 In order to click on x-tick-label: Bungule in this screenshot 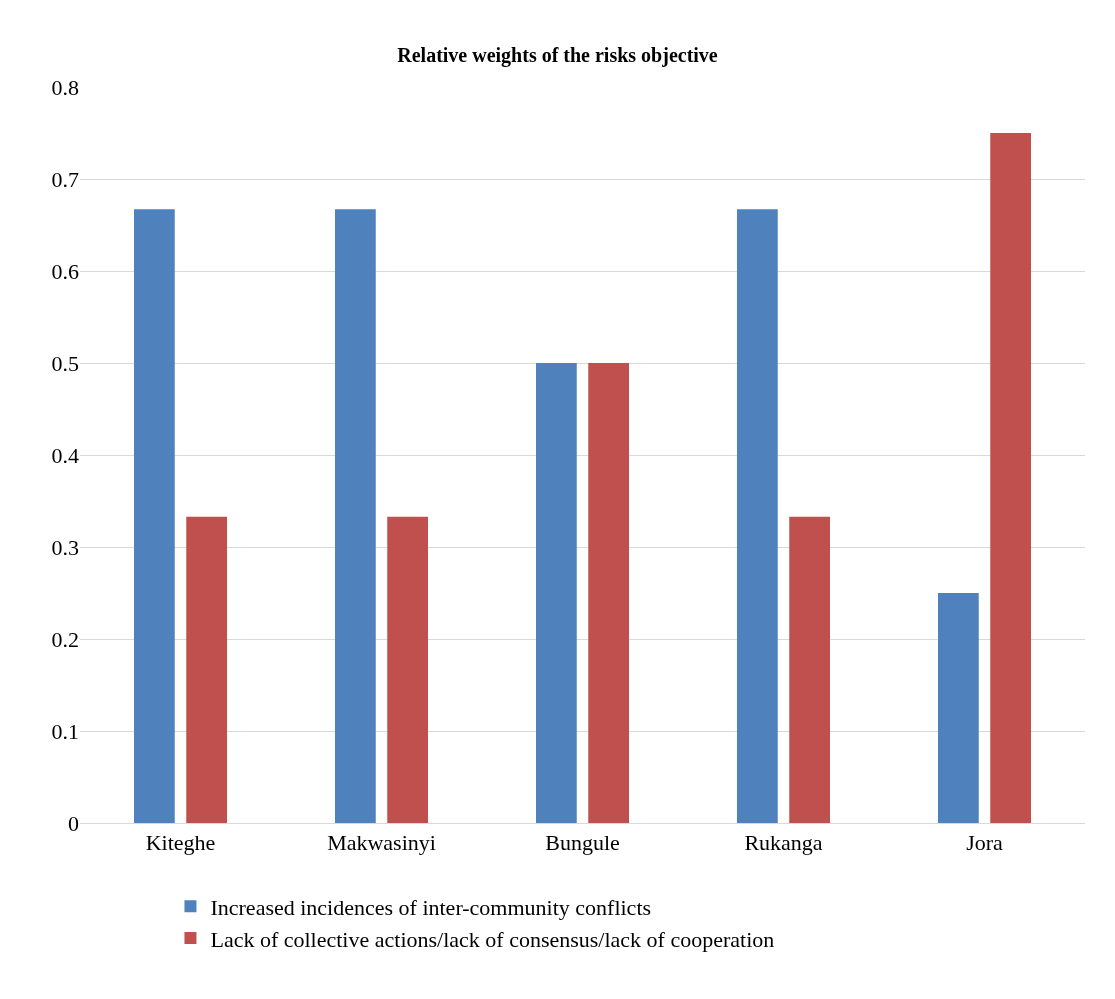, I will do `click(582, 843)`.